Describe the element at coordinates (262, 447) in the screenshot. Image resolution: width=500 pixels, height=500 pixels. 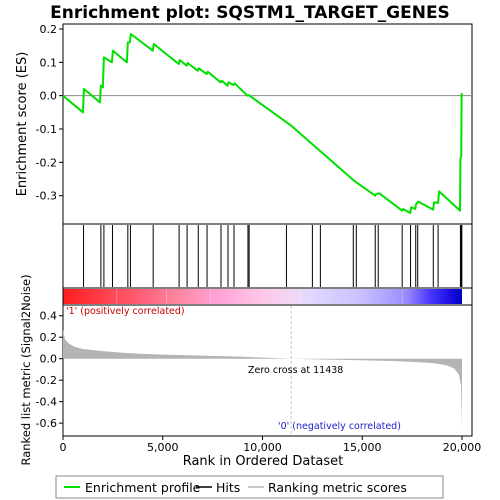
I see `x-tick-label: 10,000` at that location.